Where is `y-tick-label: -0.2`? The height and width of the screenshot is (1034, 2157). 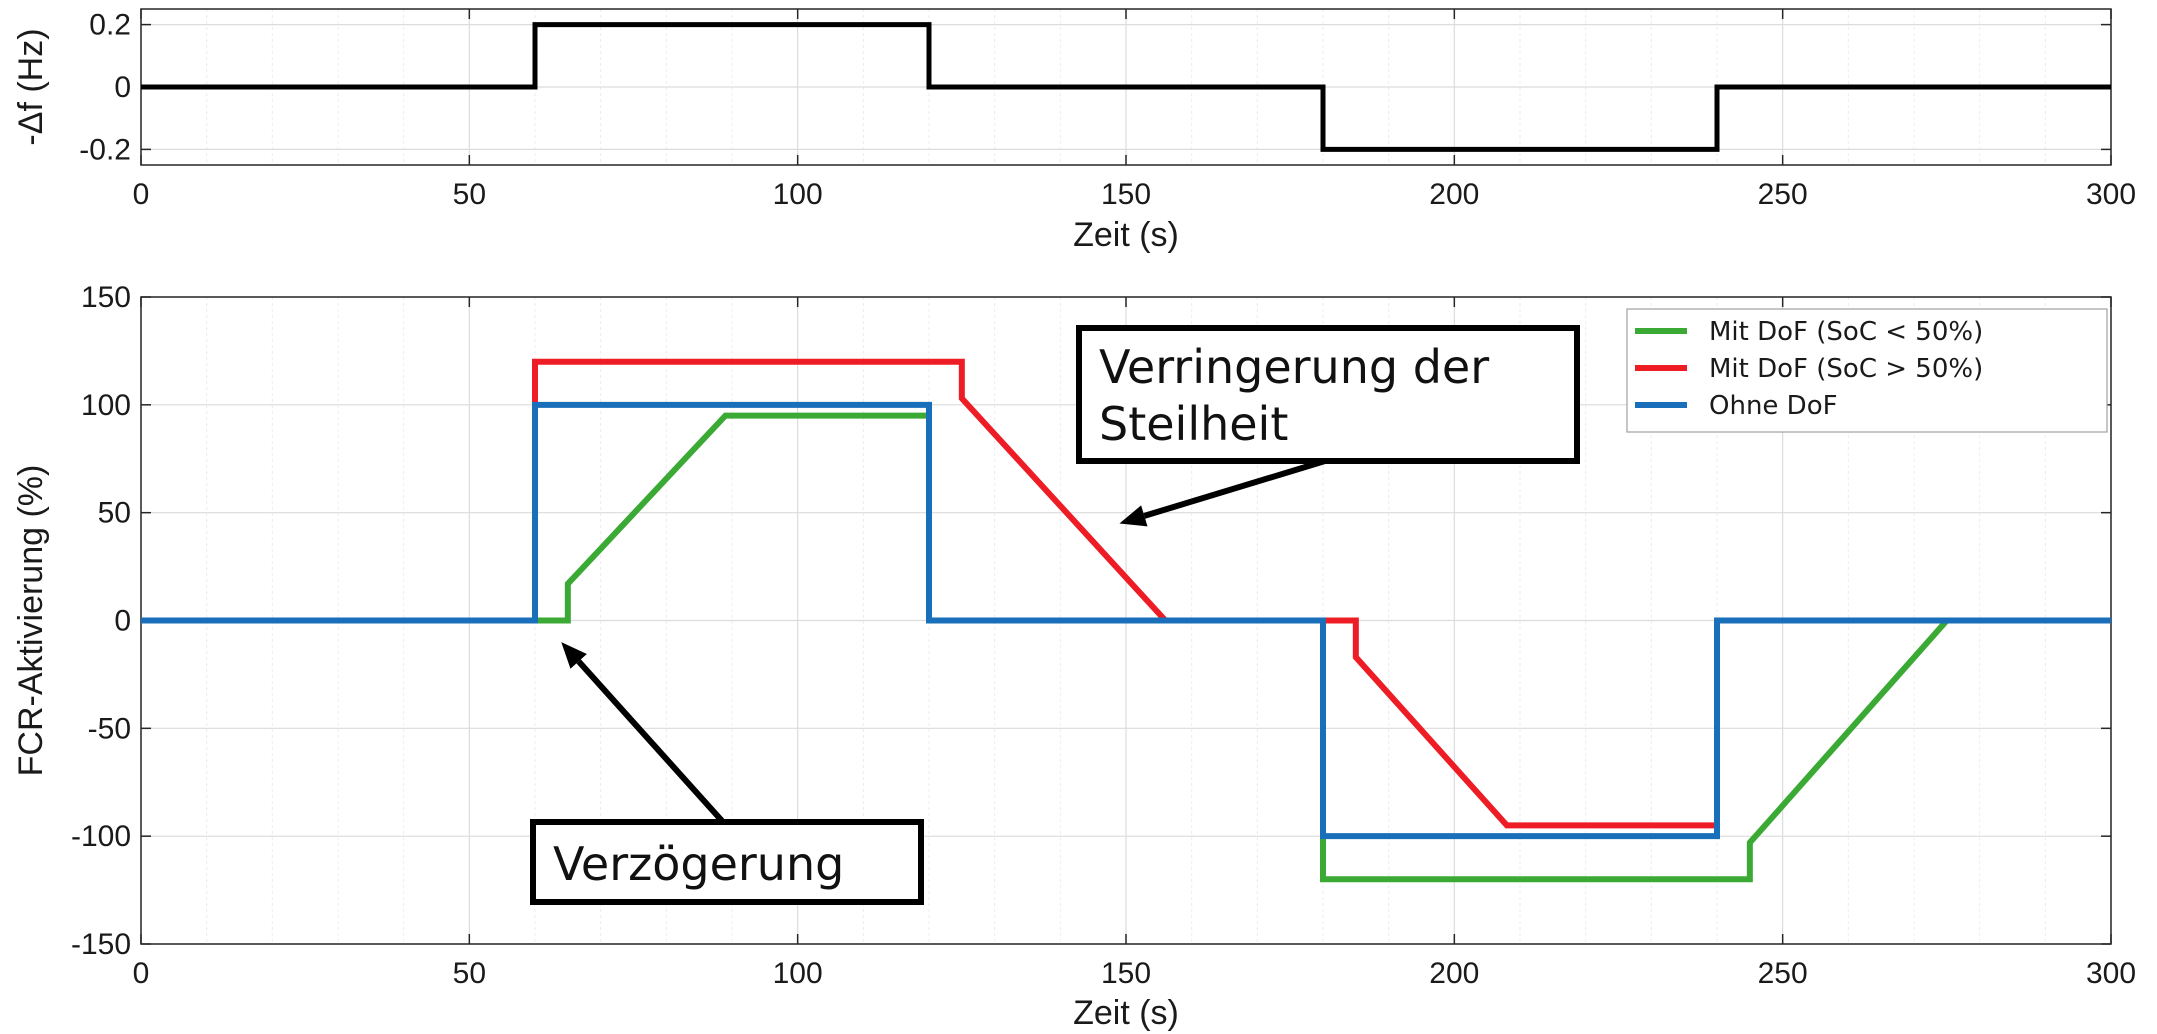 y-tick-label: -0.2 is located at coordinates (105, 149).